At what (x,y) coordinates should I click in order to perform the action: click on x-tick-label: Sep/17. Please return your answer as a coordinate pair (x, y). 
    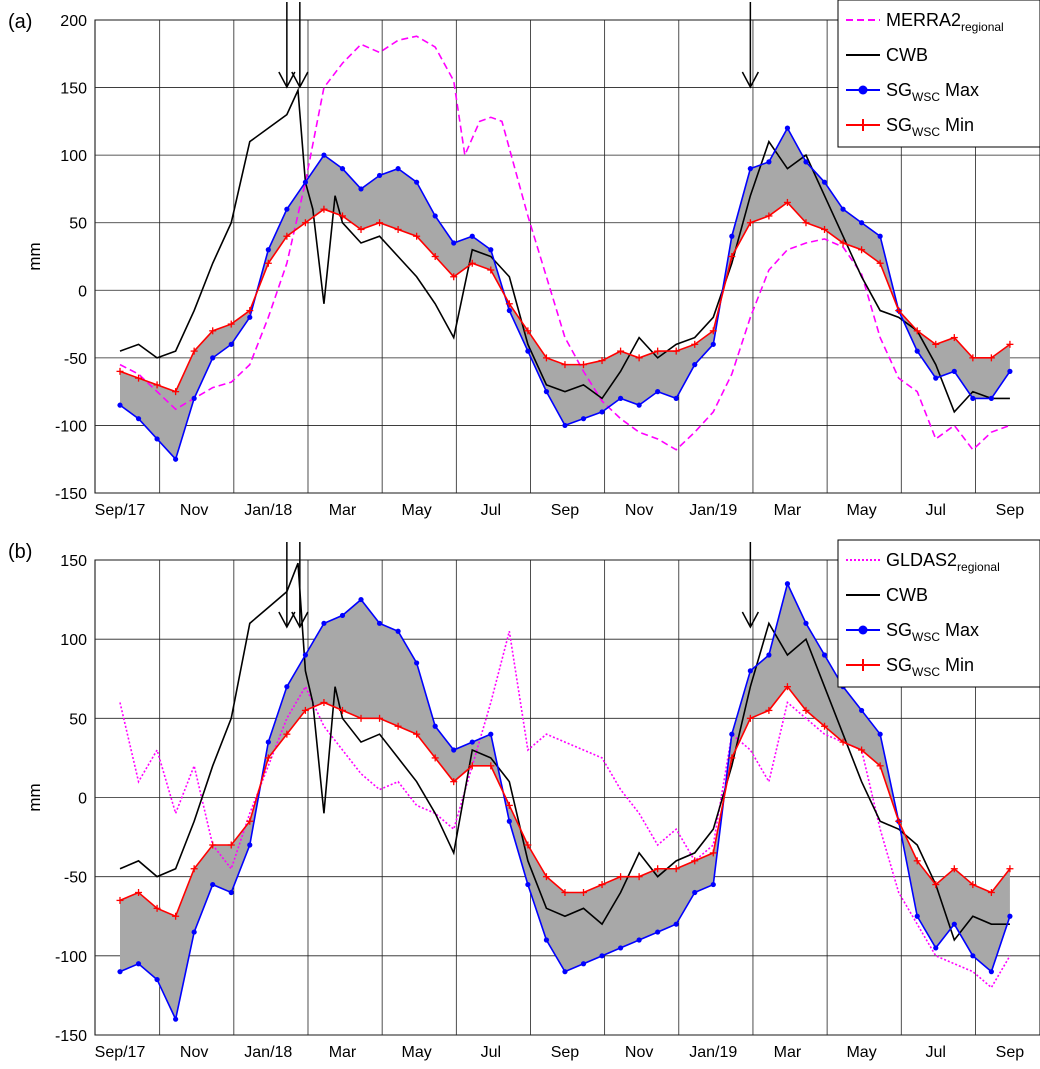
    Looking at the image, I should click on (120, 510).